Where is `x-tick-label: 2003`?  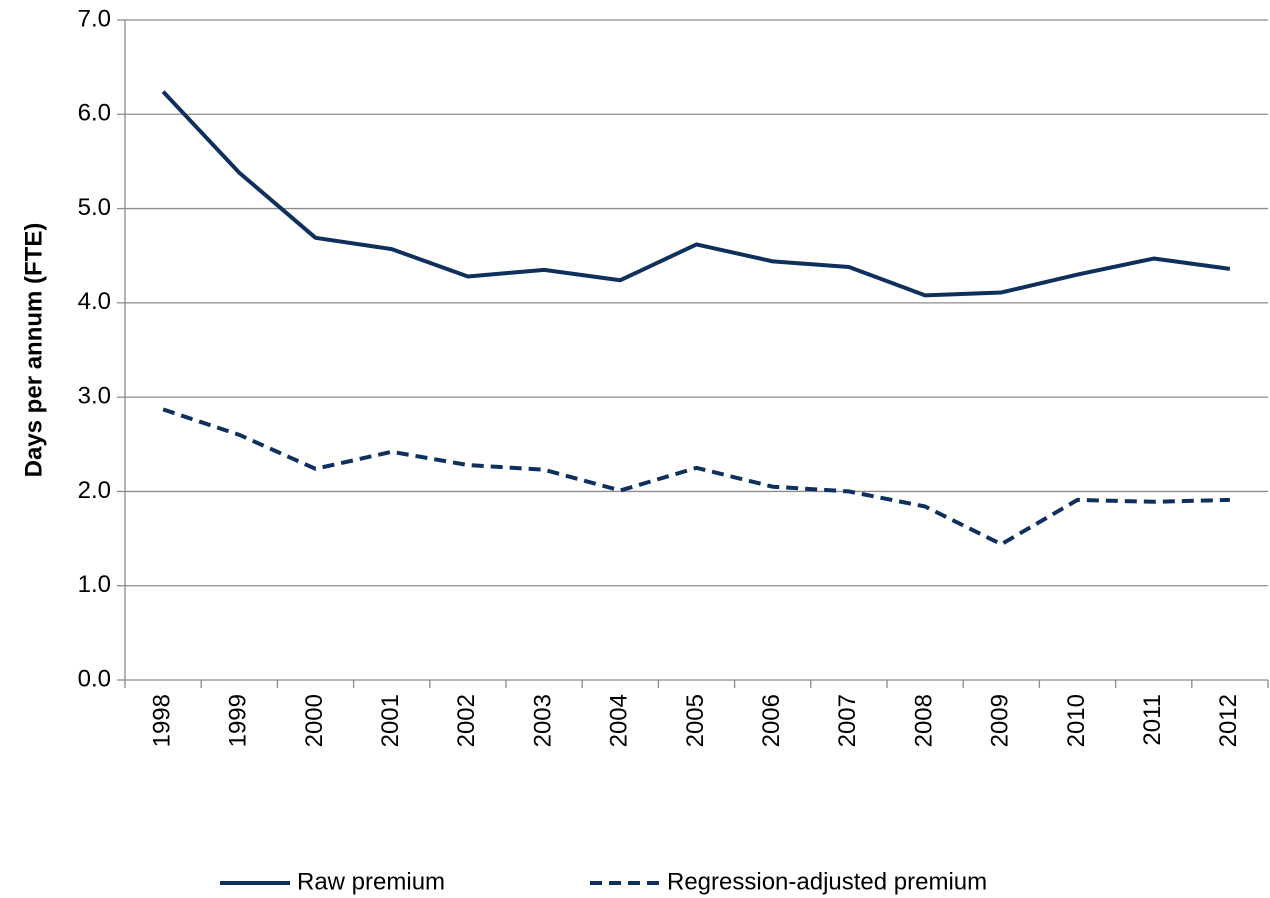
x-tick-label: 2003 is located at coordinates (542, 720).